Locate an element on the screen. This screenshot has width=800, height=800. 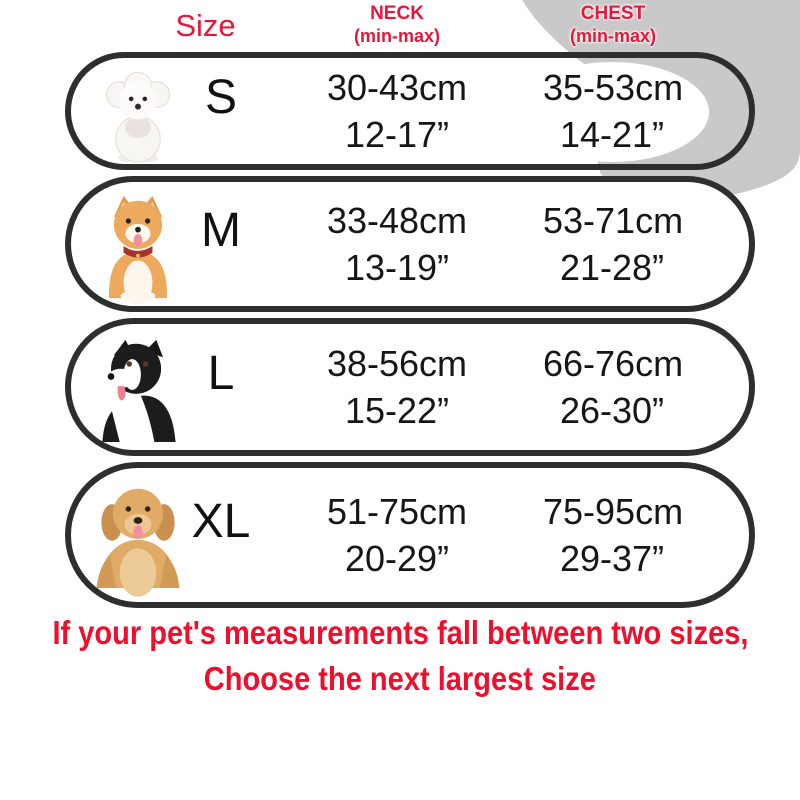
size-row-s: S 30-43cm 12-17” 35-53cm 14-21” is located at coordinates (410, 111).